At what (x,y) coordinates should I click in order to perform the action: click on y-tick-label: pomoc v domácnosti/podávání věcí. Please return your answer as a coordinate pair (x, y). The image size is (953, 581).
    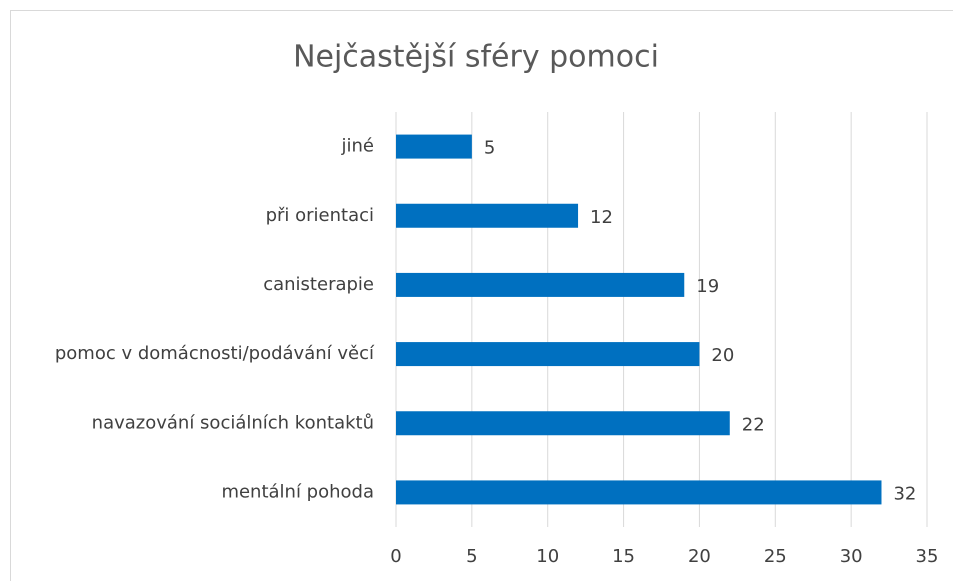
    Looking at the image, I should click on (215, 353).